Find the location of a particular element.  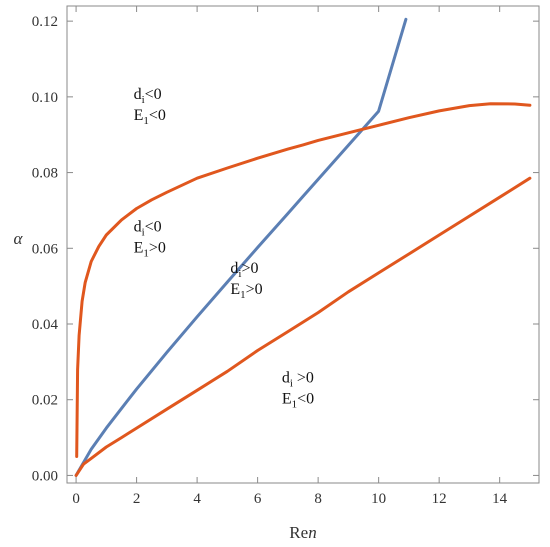

x-tick-label: 8 is located at coordinates (318, 499).